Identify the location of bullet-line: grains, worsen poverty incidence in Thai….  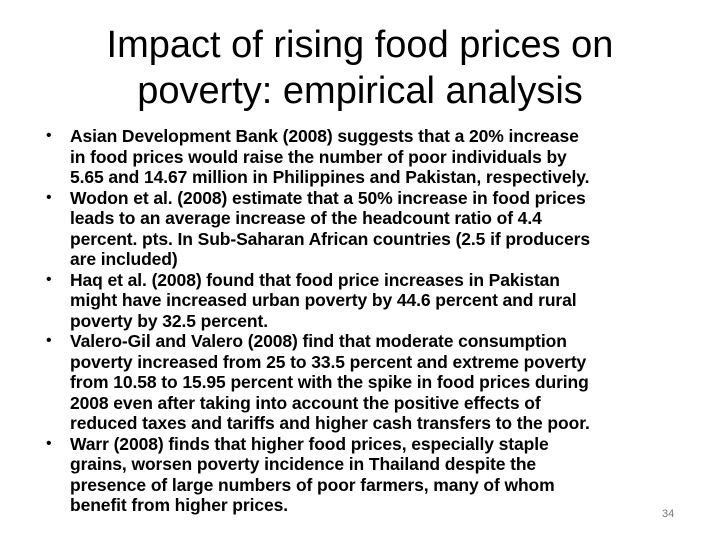
(303, 464).